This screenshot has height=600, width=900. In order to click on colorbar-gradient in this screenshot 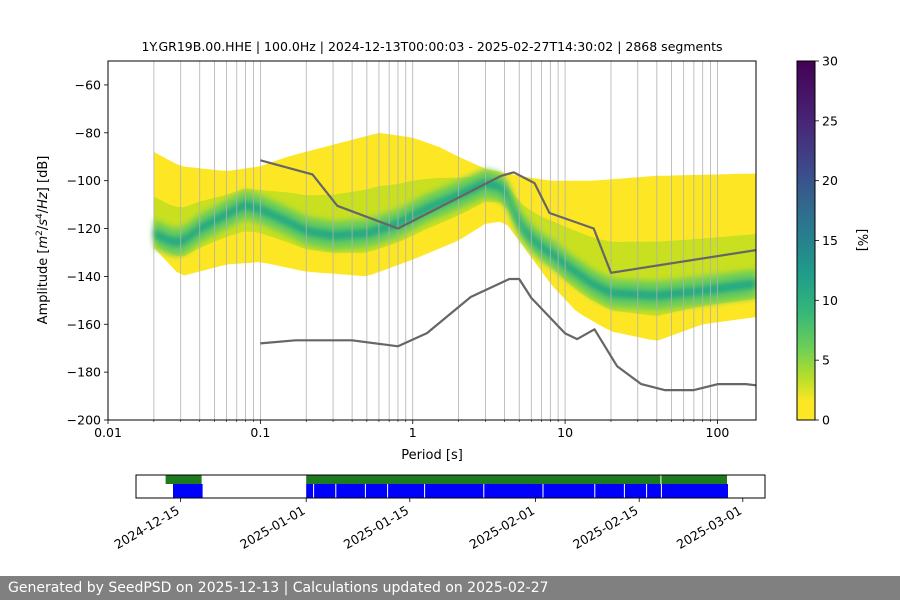, I will do `click(806, 240)`.